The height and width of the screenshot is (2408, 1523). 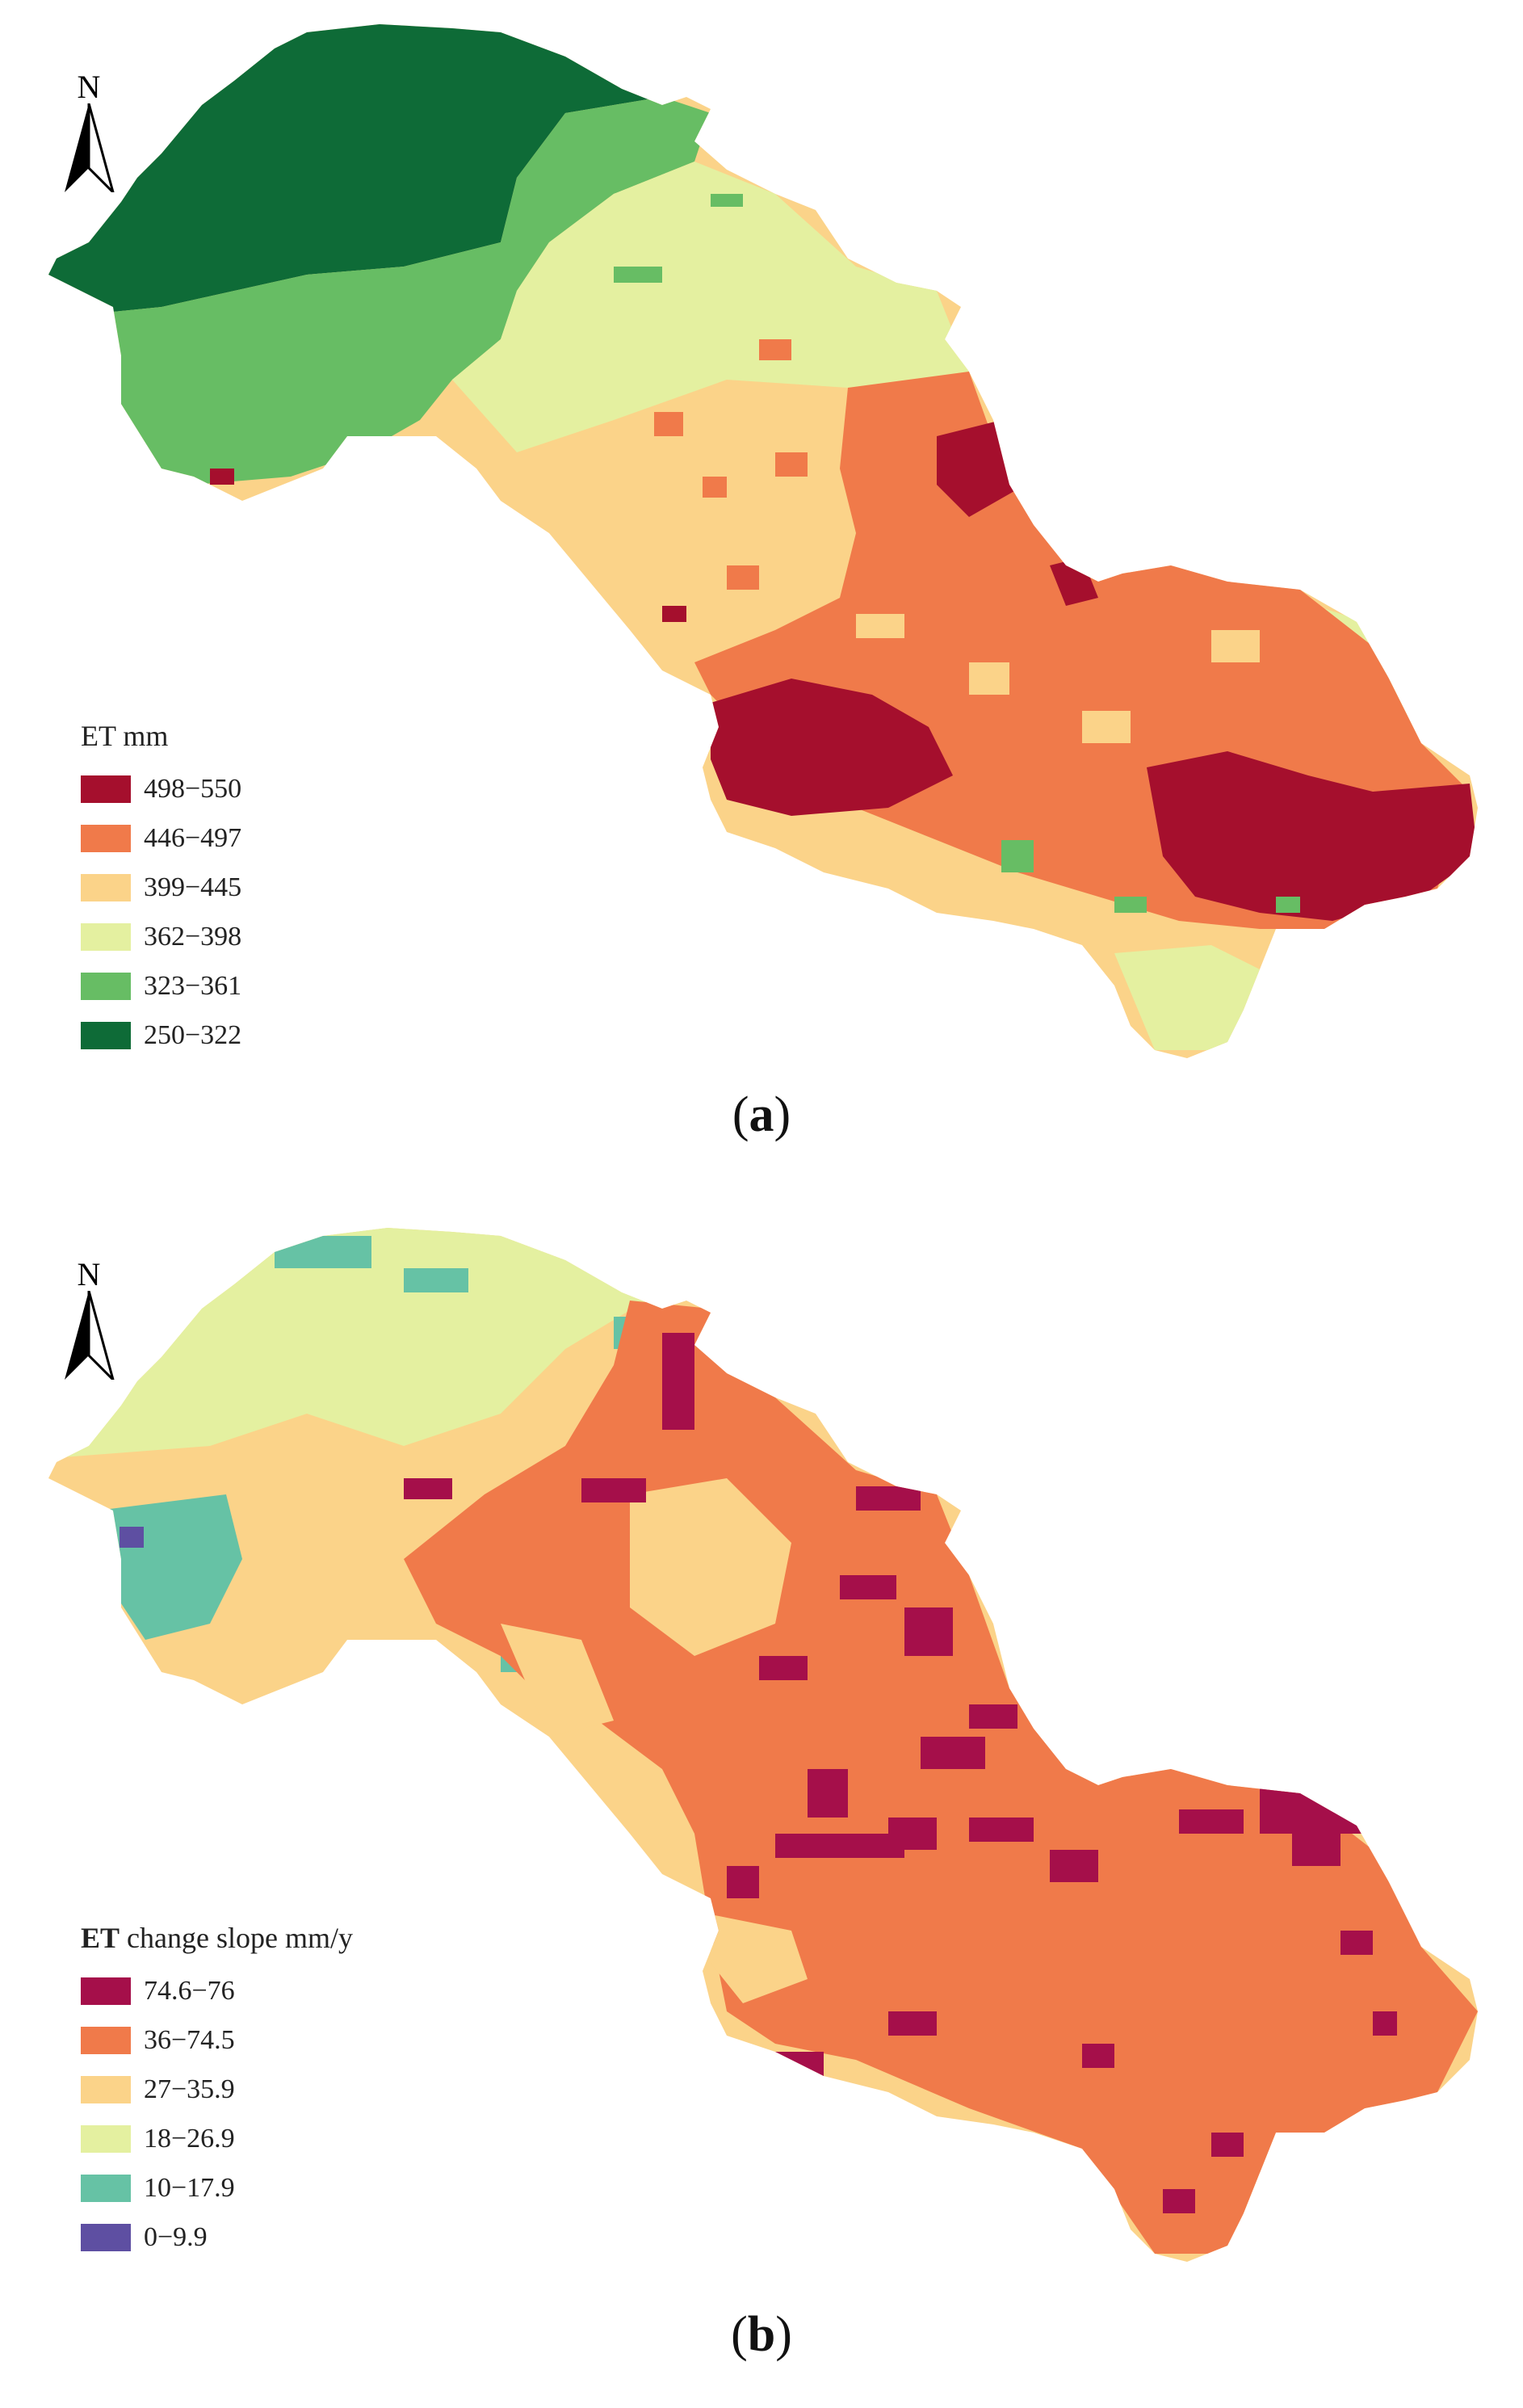 I want to click on caption-a: (a), so click(x=761, y=1114).